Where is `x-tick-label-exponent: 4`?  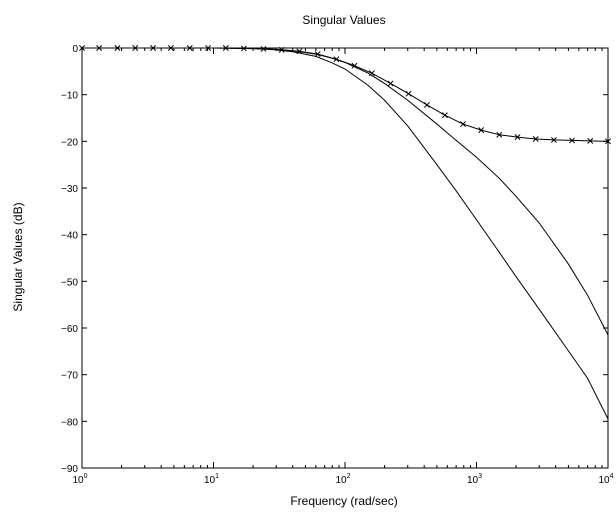 x-tick-label-exponent: 4 is located at coordinates (612, 476).